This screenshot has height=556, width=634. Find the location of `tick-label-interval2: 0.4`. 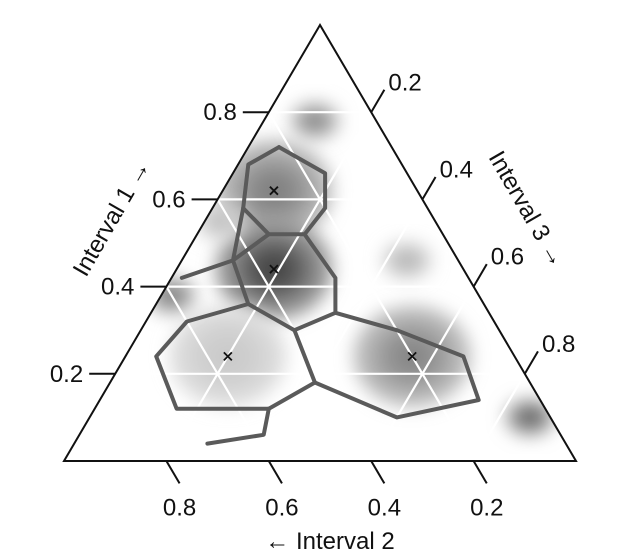

tick-label-interval2: 0.4 is located at coordinates (384, 507).